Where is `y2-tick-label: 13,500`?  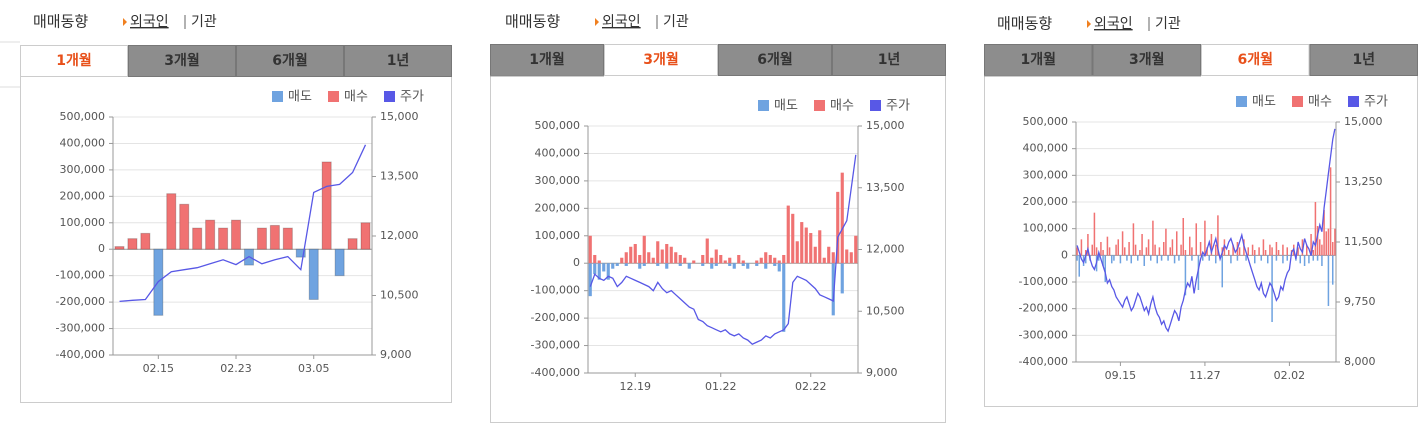 y2-tick-label: 13,500 is located at coordinates (399, 176).